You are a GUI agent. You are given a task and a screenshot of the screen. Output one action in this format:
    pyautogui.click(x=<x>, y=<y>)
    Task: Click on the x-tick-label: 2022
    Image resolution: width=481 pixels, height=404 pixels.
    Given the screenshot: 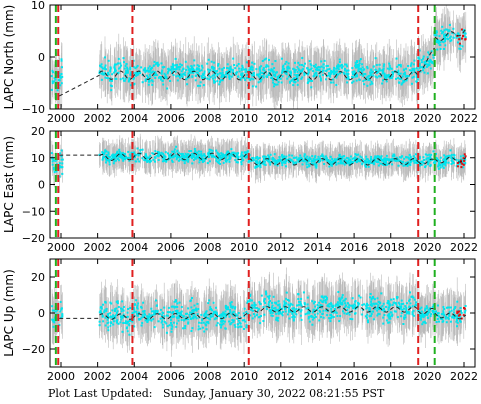 What is the action you would take?
    pyautogui.click(x=464, y=118)
    